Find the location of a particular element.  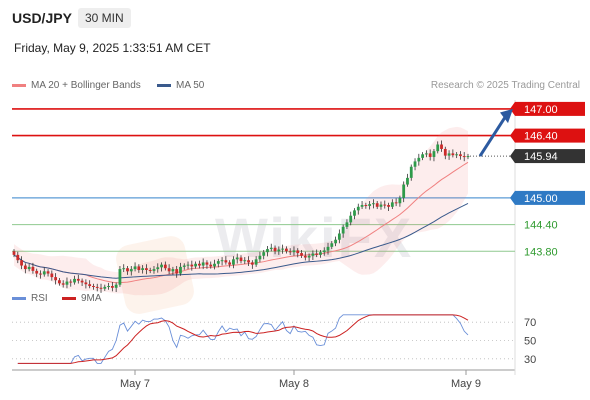

legend-ma20-swatch is located at coordinates (19, 85).